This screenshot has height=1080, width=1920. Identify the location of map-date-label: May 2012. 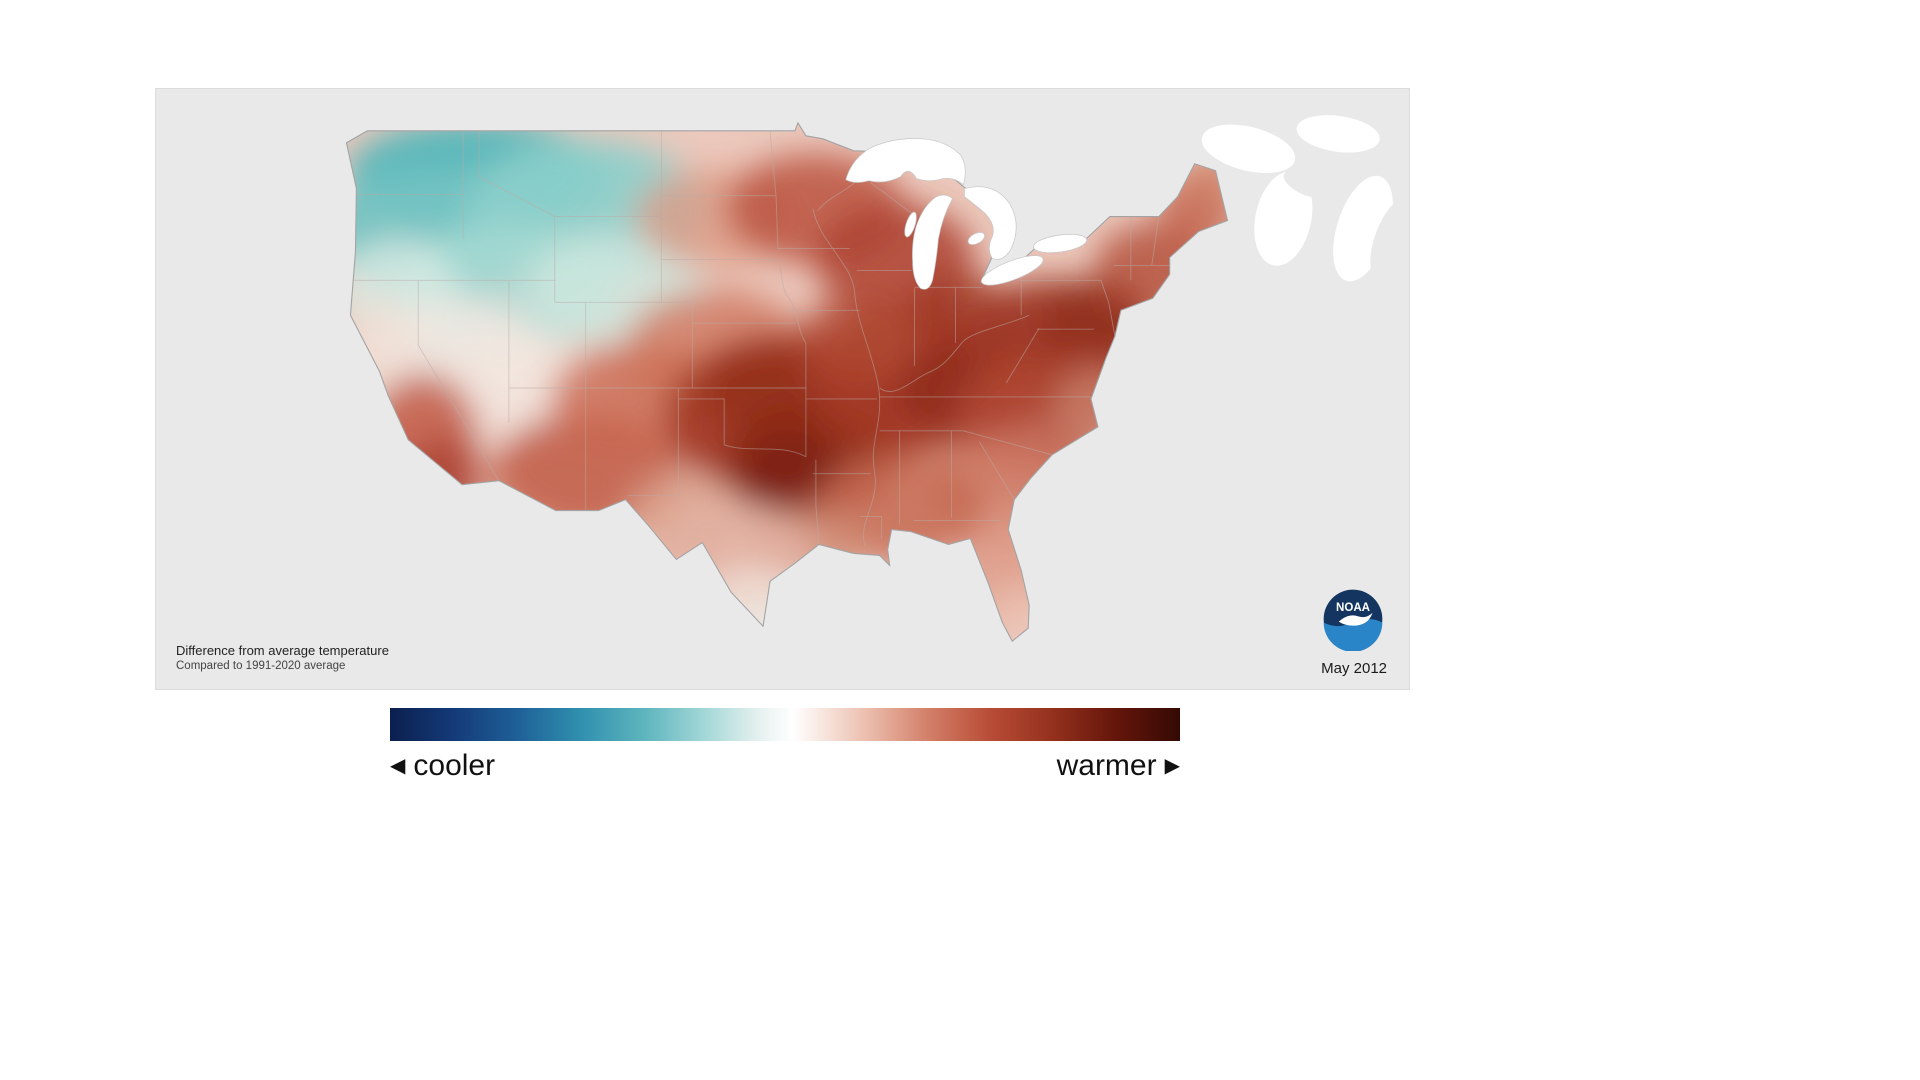
(1354, 668).